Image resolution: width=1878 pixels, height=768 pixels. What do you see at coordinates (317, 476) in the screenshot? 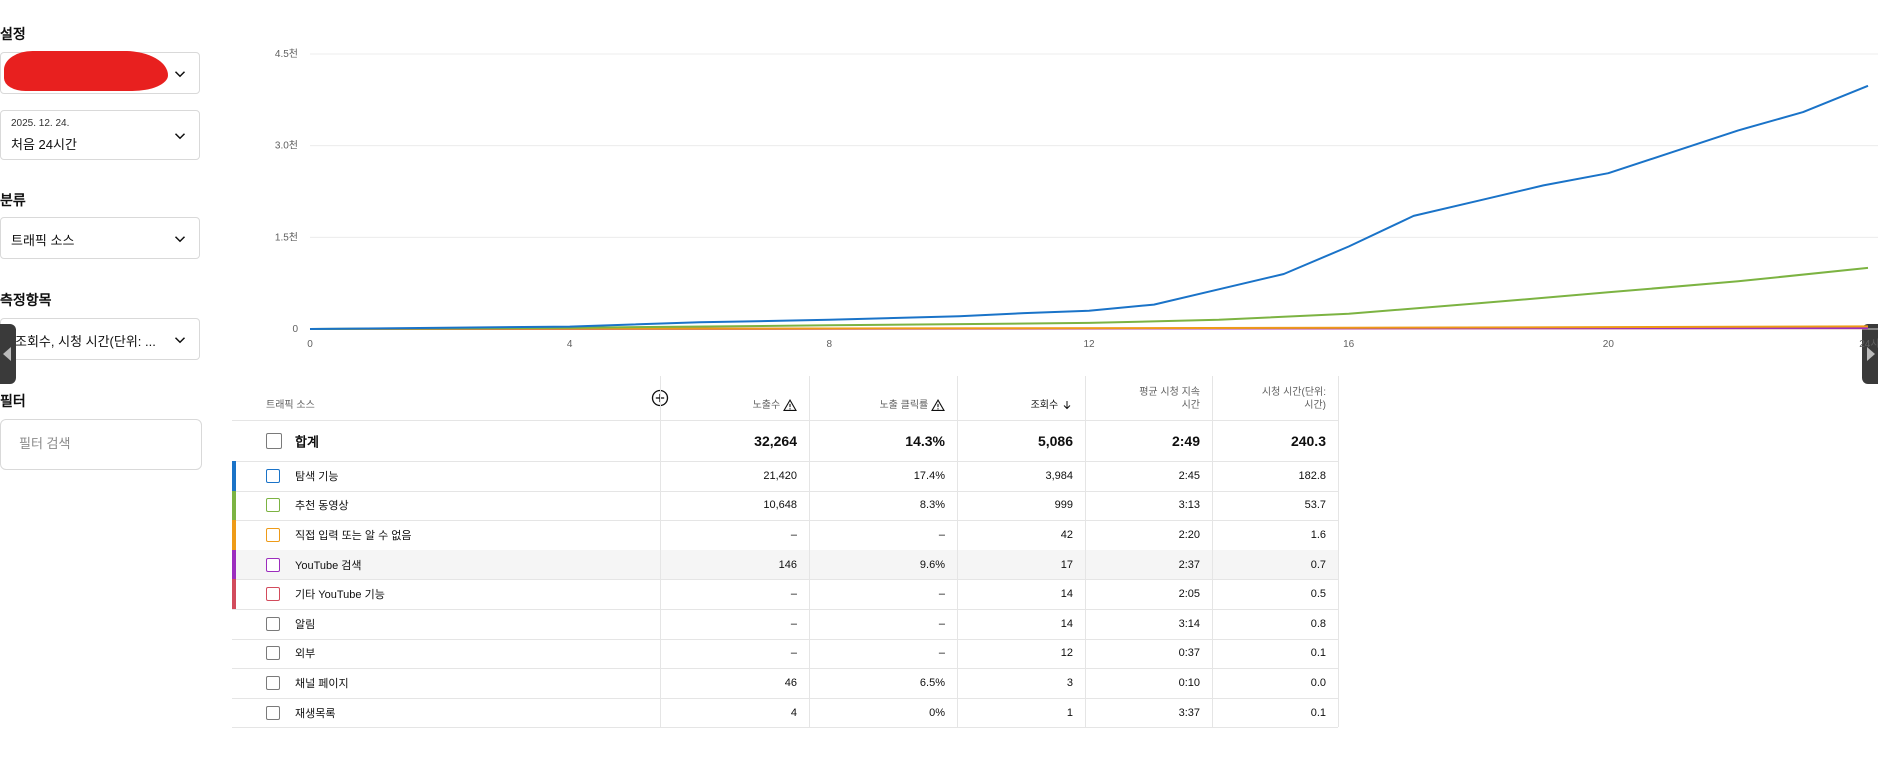
I see `source-name: 탐색 기능` at bounding box center [317, 476].